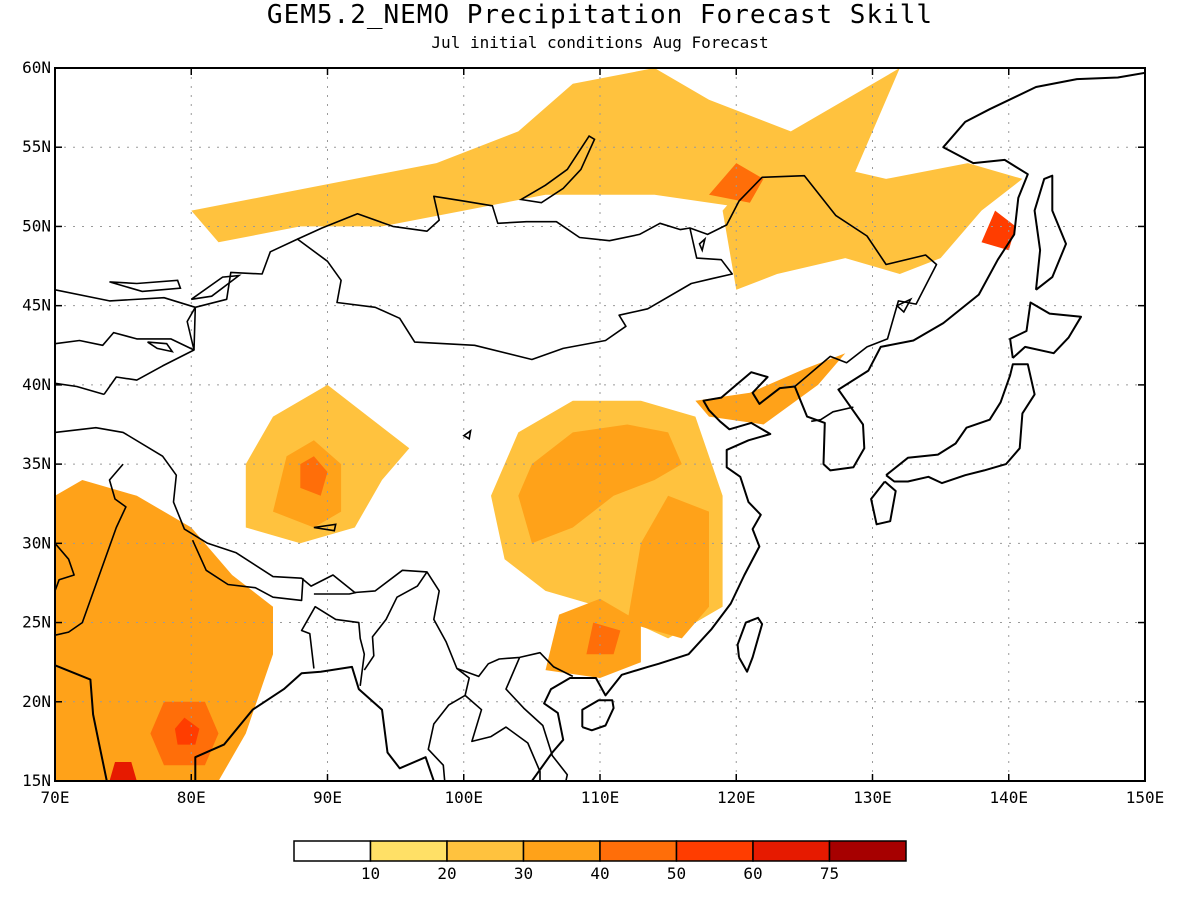 This screenshot has width=1200, height=900. What do you see at coordinates (676, 873) in the screenshot?
I see `colorbar-label: 50` at bounding box center [676, 873].